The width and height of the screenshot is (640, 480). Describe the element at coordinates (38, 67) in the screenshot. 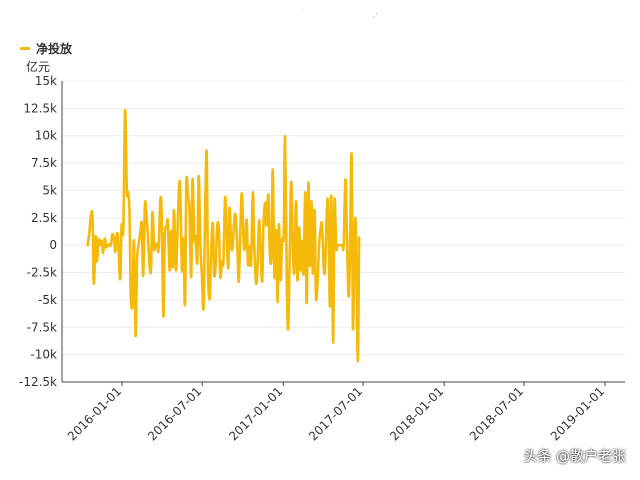

I see `y-axis-unit-label: 亿元` at that location.